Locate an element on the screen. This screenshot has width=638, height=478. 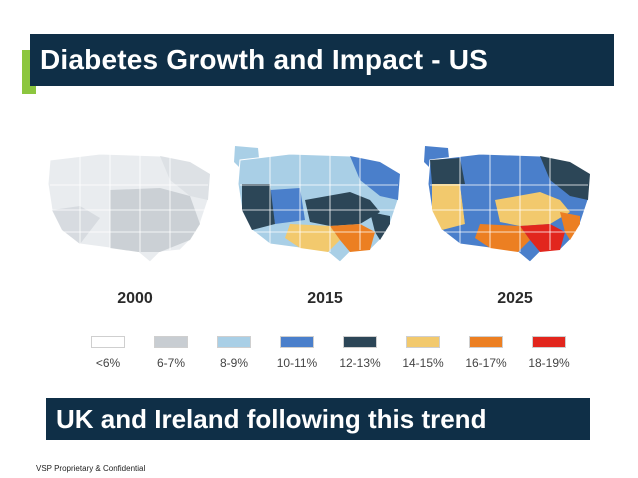
legend-item: 18-19% is located at coordinates (549, 353).